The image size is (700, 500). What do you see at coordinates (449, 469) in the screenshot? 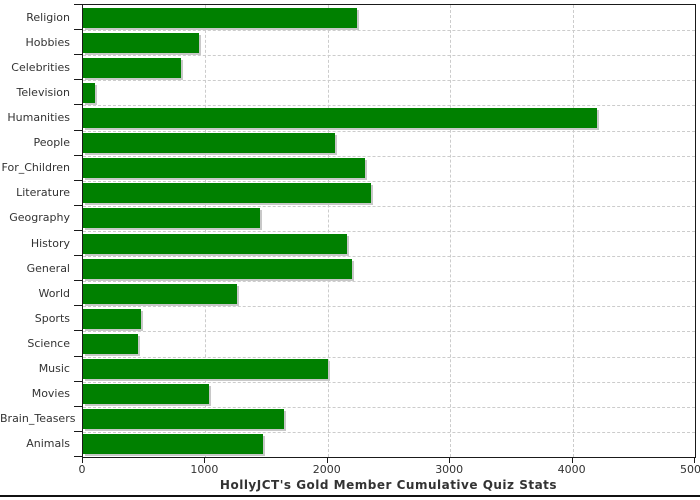
I see `x-tick-label: 3000` at bounding box center [449, 469].